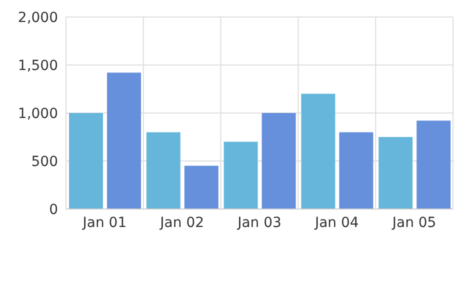 Image resolution: width=474 pixels, height=292 pixels. I want to click on x-tick-label: Jan 04, so click(336, 222).